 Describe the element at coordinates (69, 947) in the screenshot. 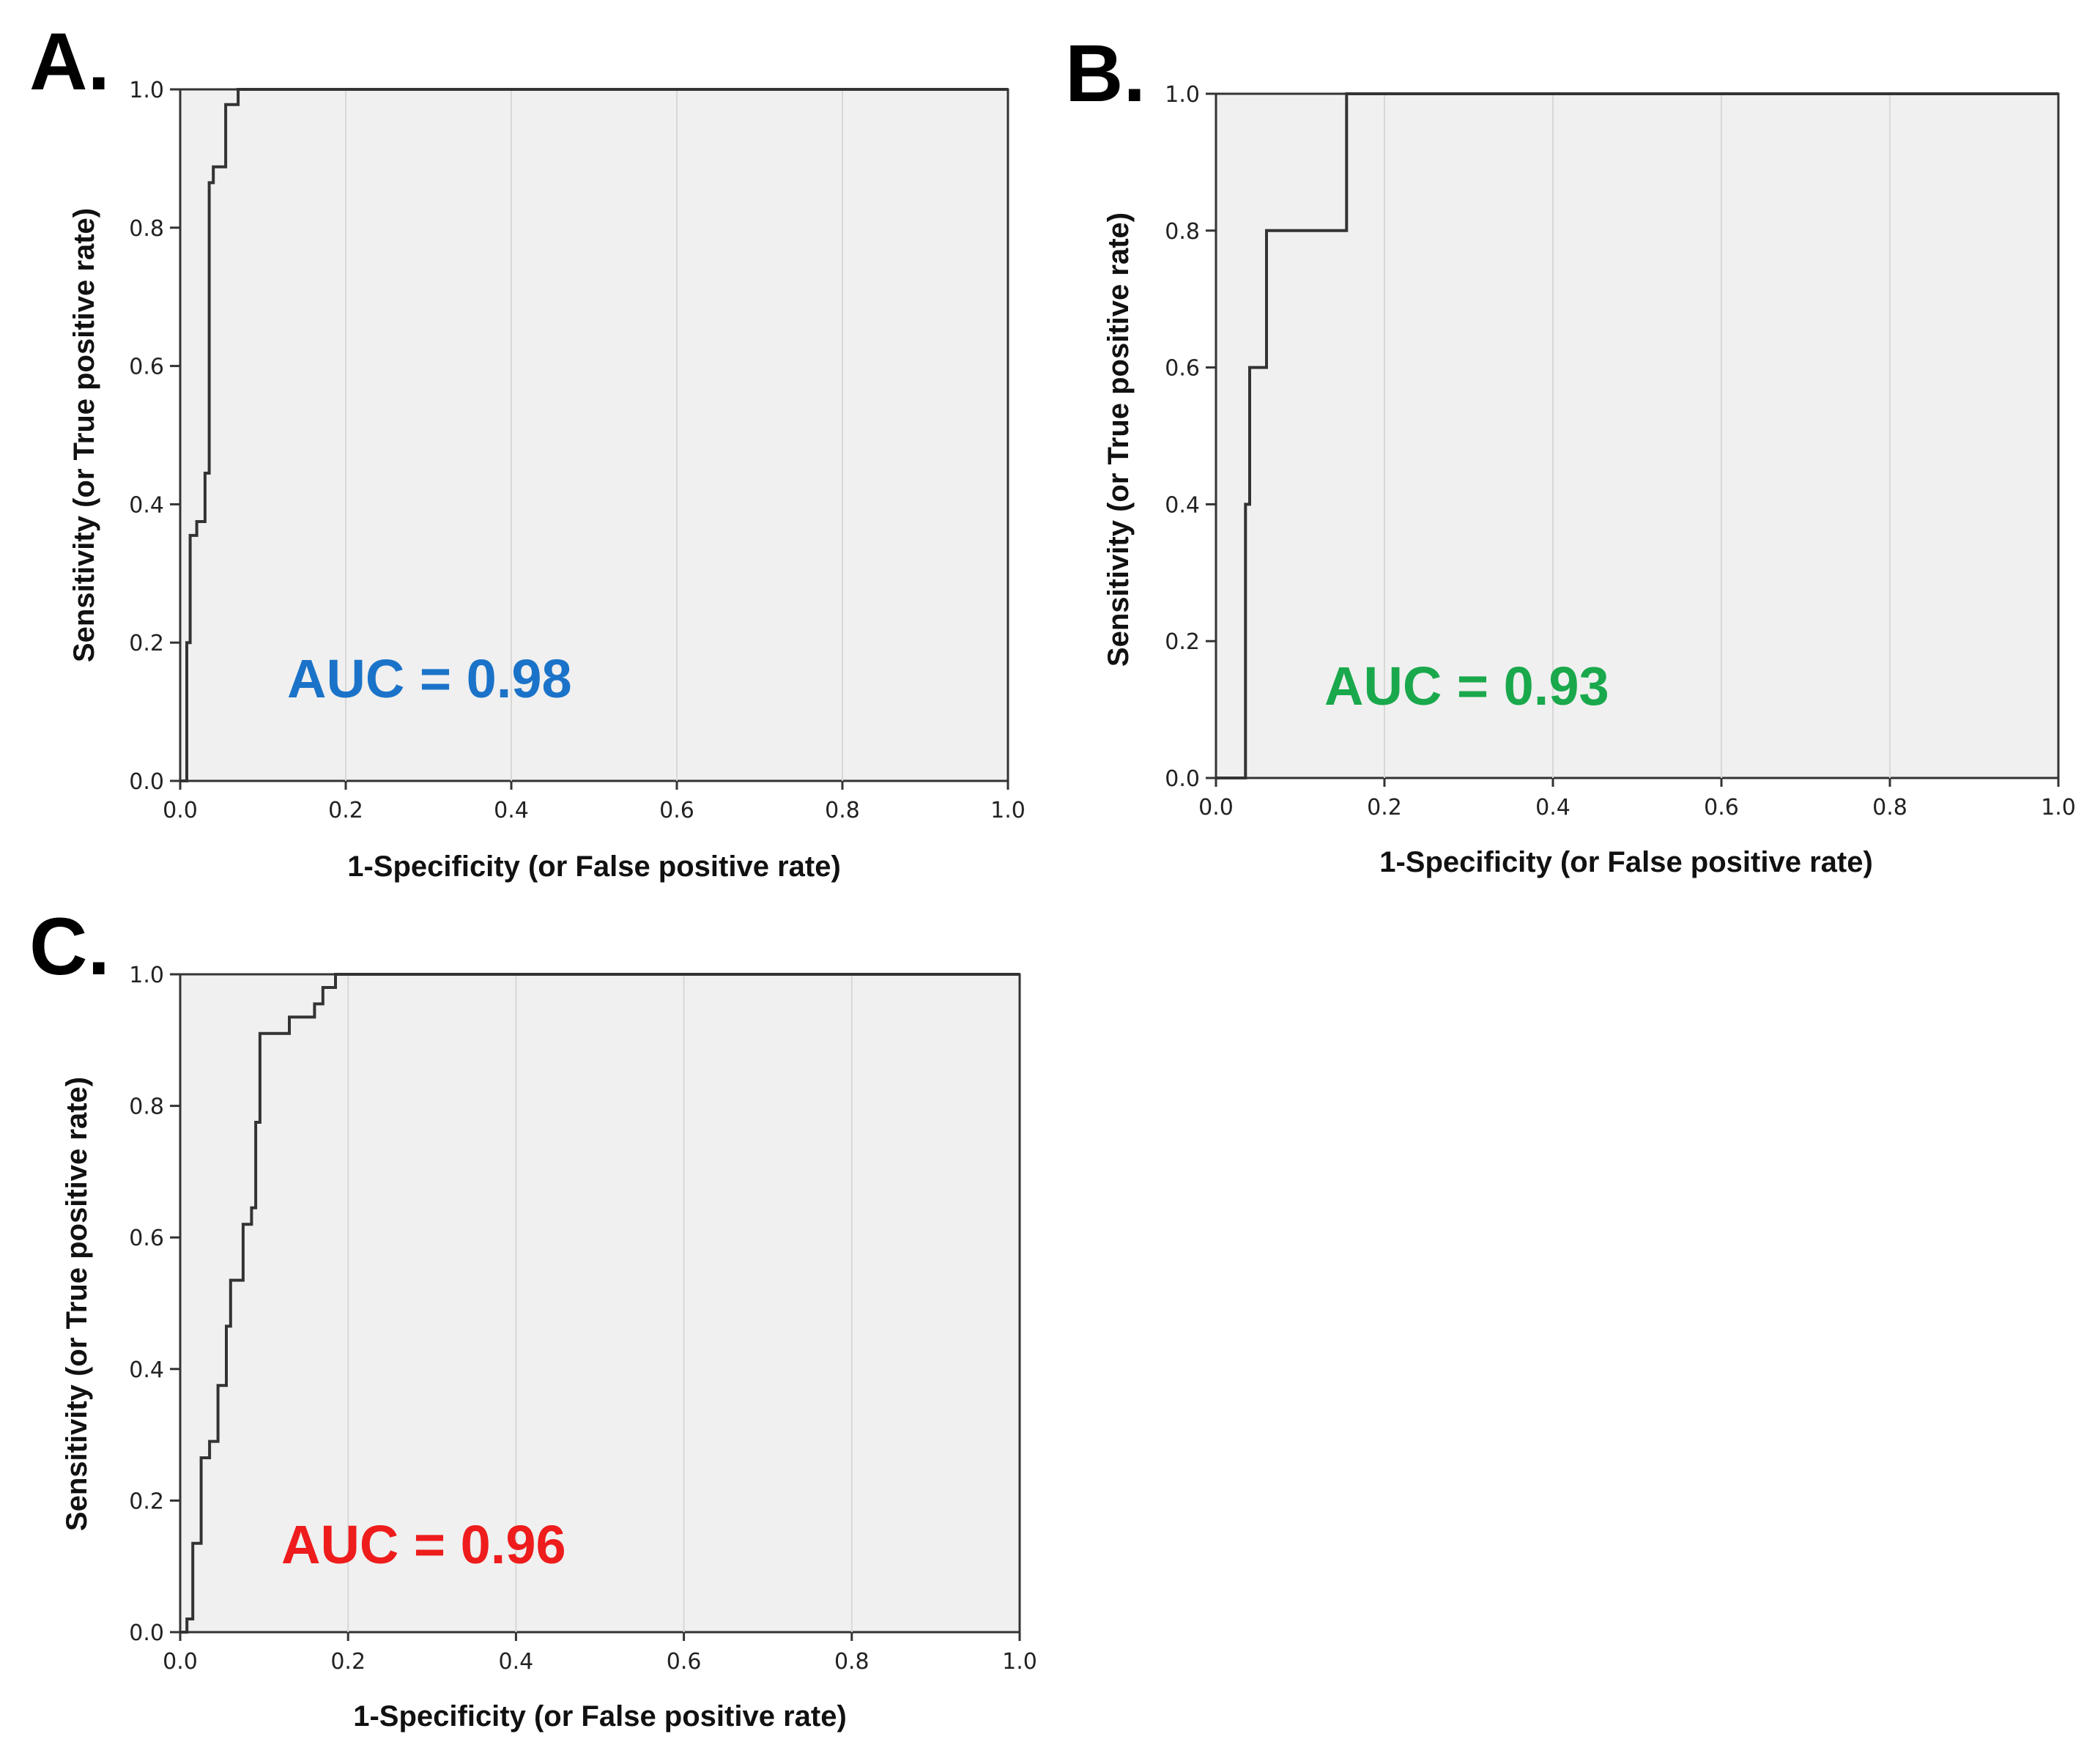

I see `panel-c-letter: C.` at that location.